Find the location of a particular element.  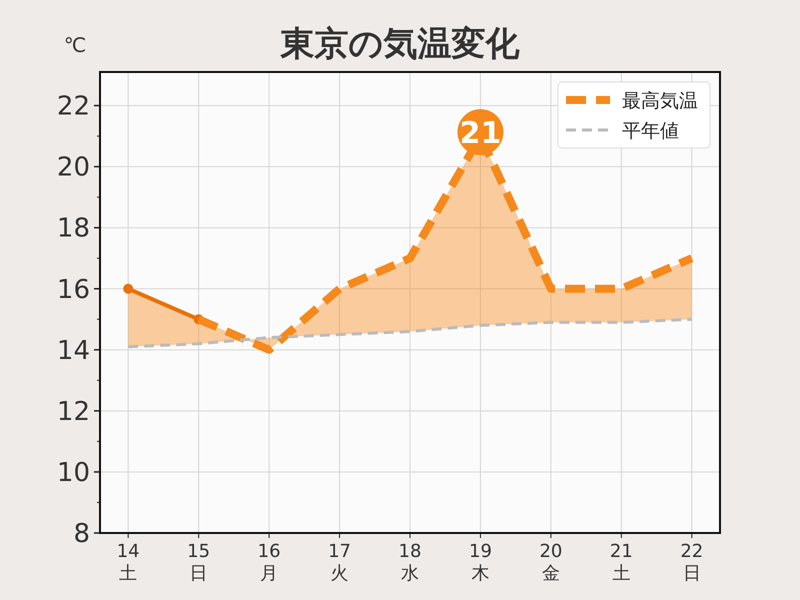

x-tick-label: 17 火 is located at coordinates (339, 562).